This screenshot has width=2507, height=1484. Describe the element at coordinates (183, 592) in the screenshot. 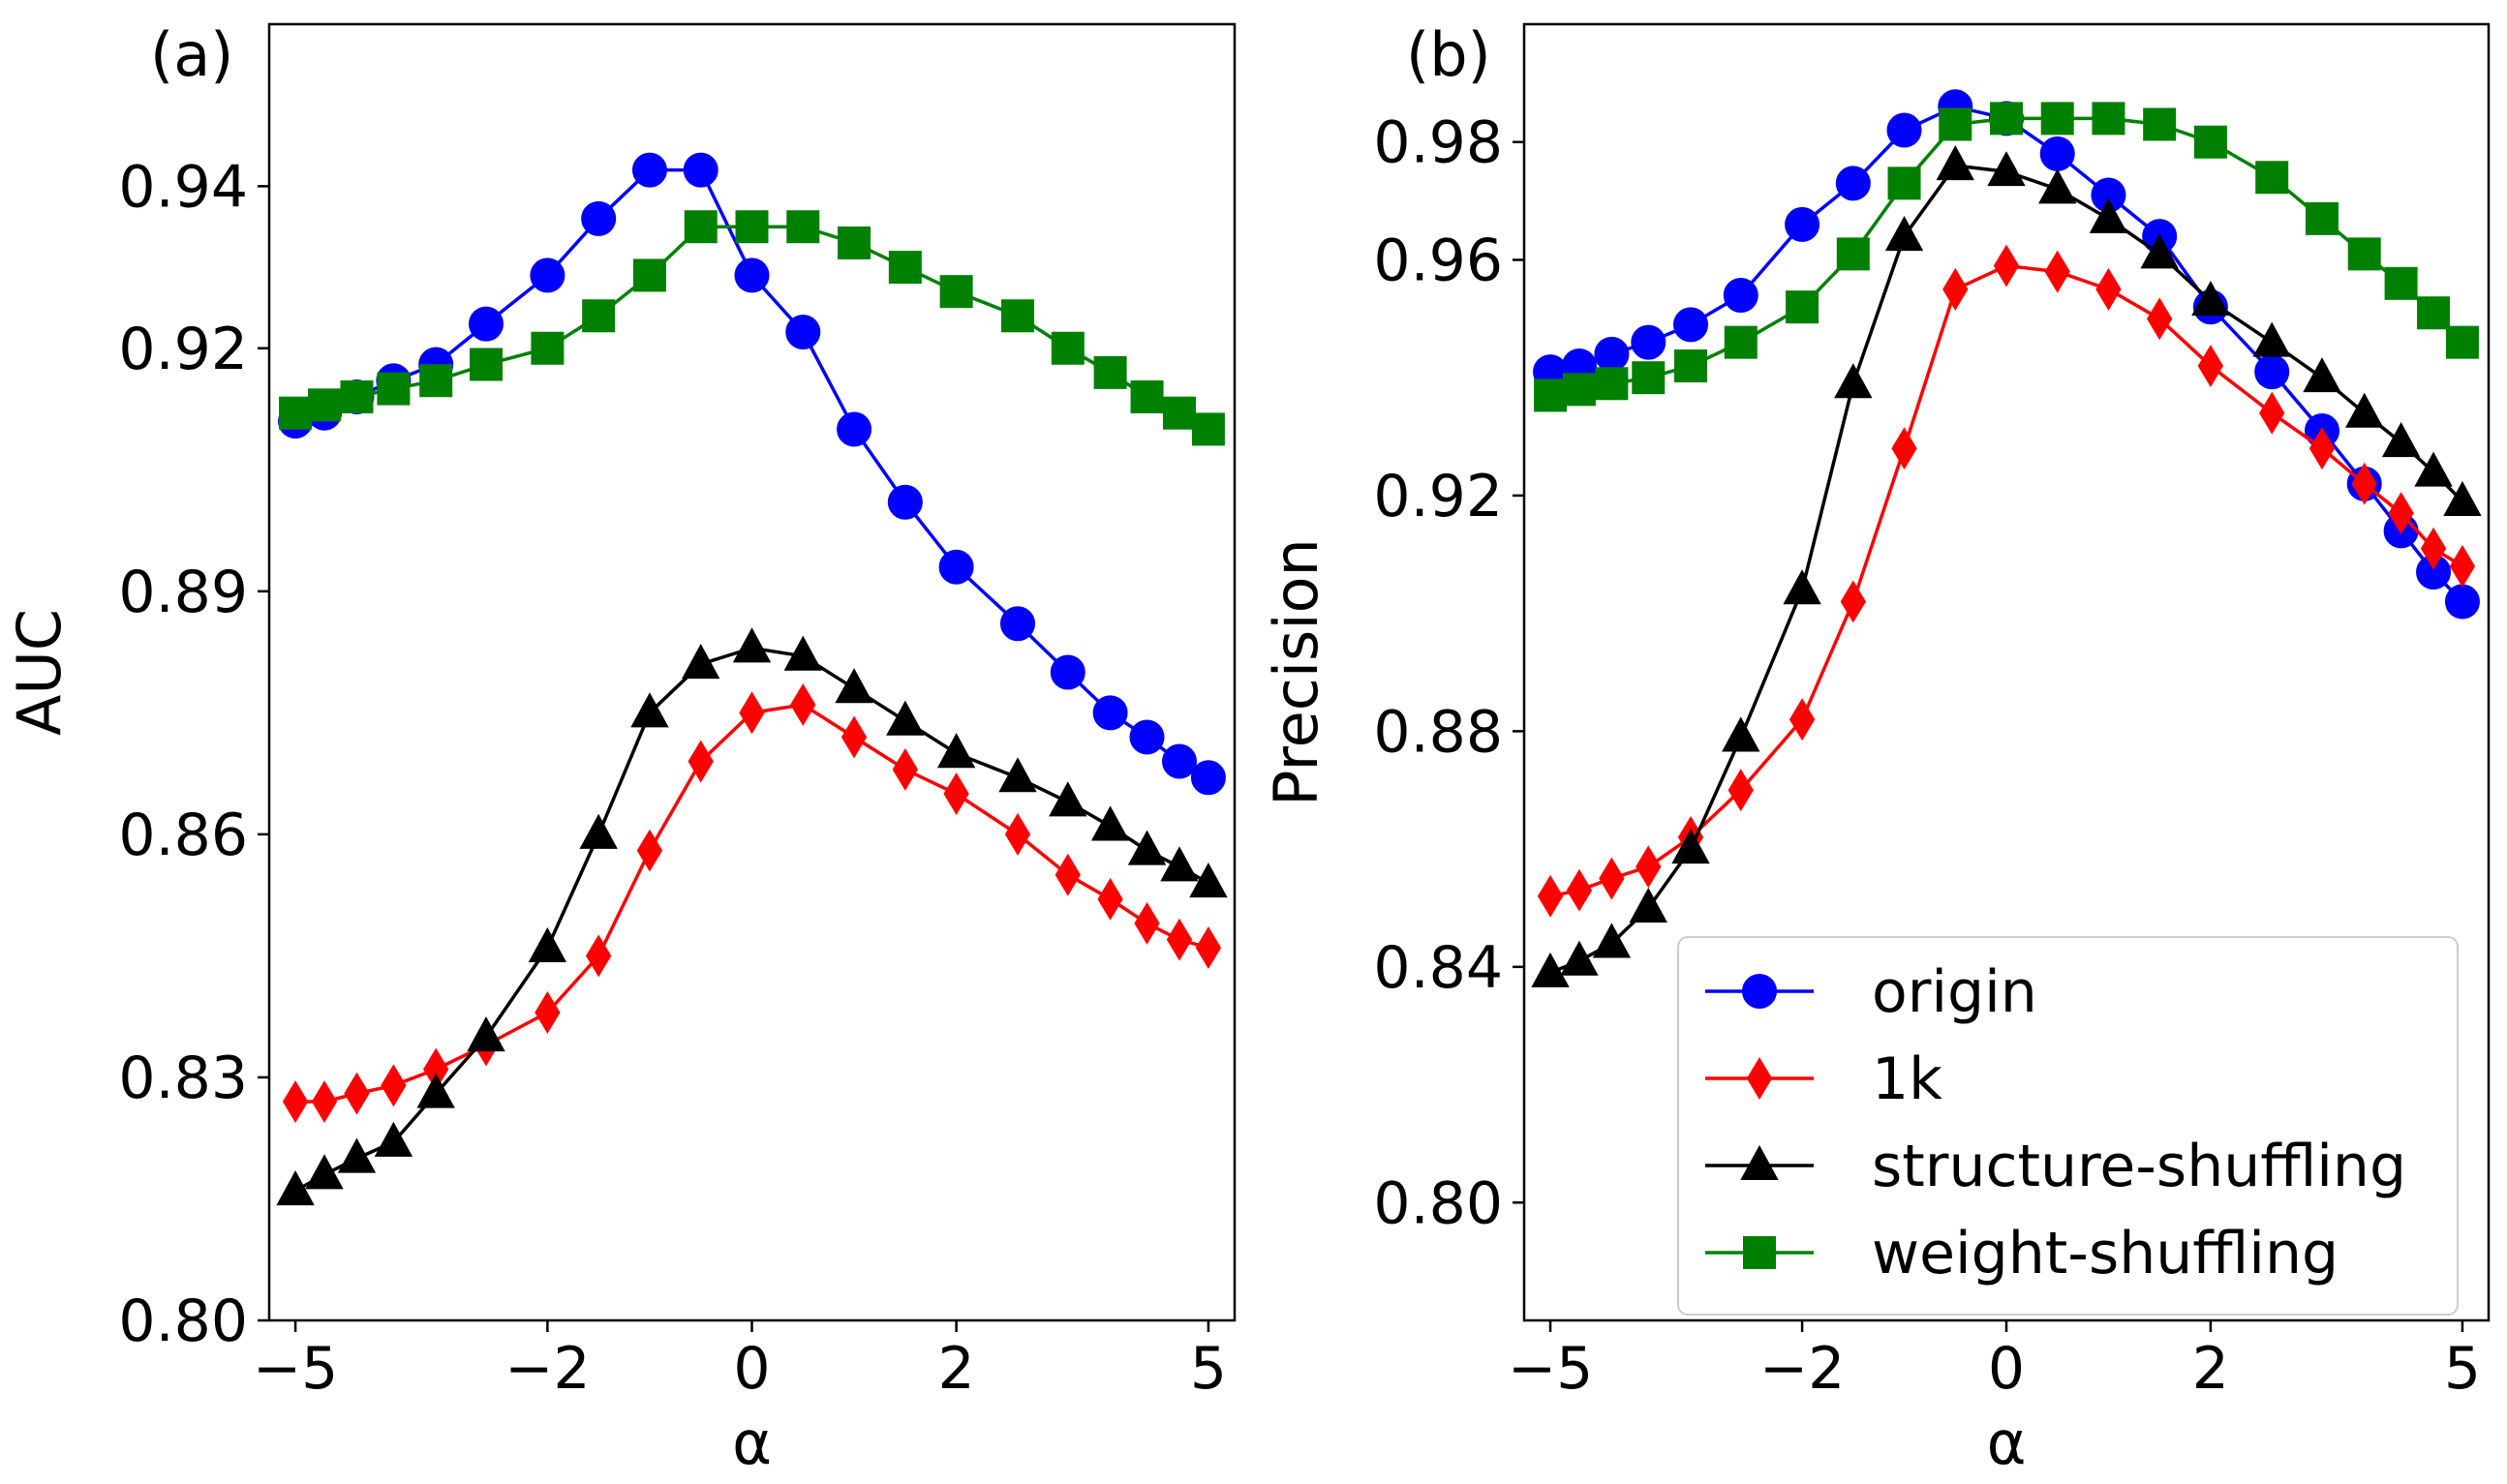

I see `y-tick-label: 0.89` at that location.